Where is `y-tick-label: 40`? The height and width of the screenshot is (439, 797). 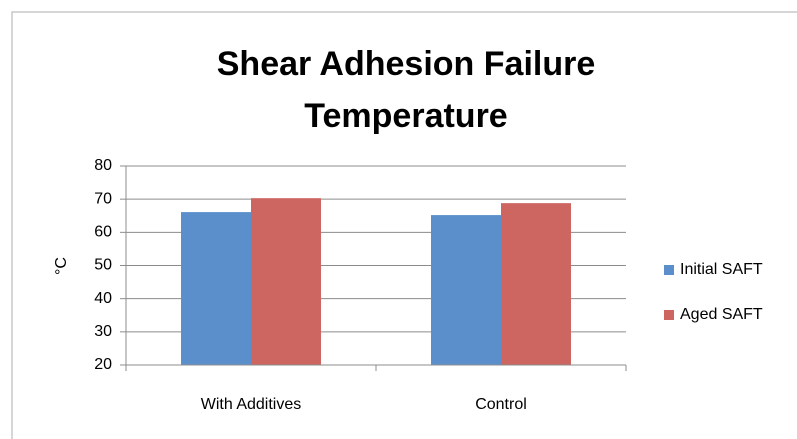 y-tick-label: 40 is located at coordinates (103, 298).